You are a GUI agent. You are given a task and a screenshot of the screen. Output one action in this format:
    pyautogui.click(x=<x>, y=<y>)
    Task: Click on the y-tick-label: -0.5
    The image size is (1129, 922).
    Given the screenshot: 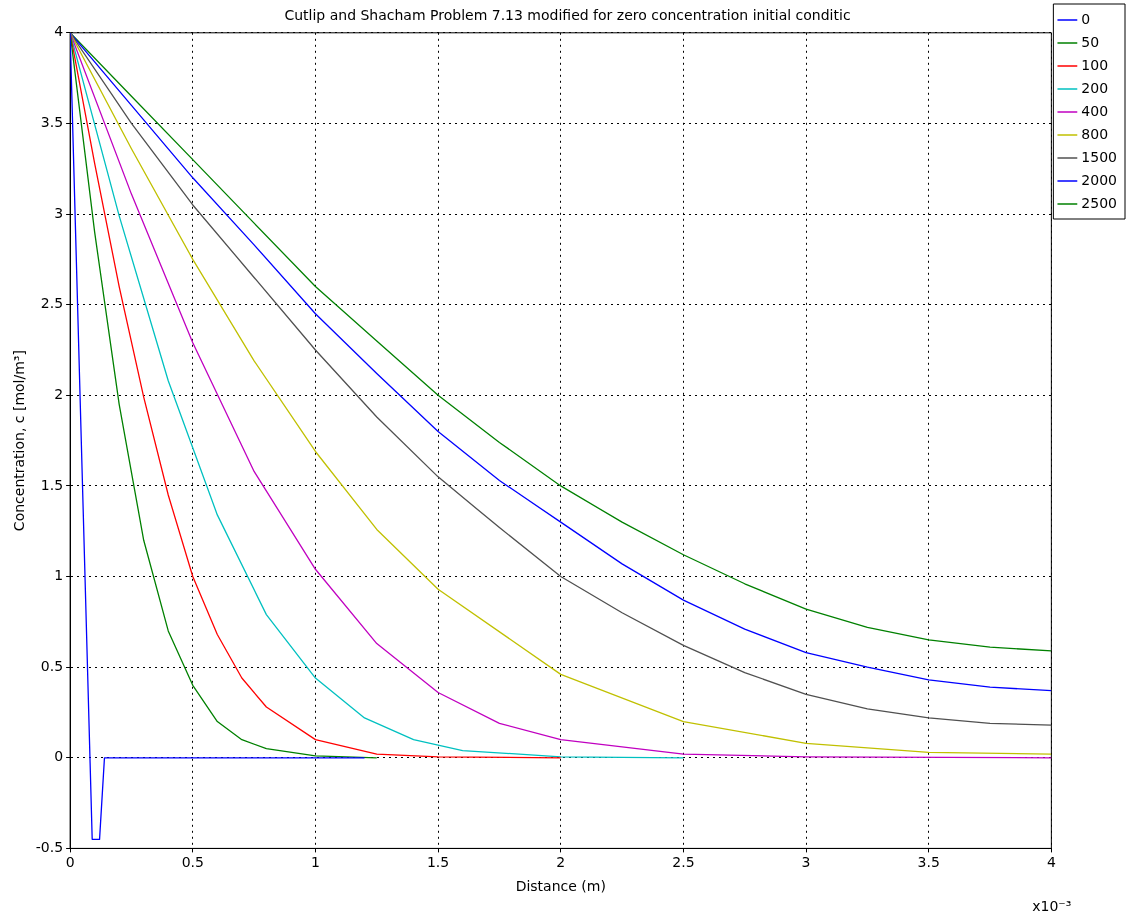 What is the action you would take?
    pyautogui.click(x=49, y=847)
    